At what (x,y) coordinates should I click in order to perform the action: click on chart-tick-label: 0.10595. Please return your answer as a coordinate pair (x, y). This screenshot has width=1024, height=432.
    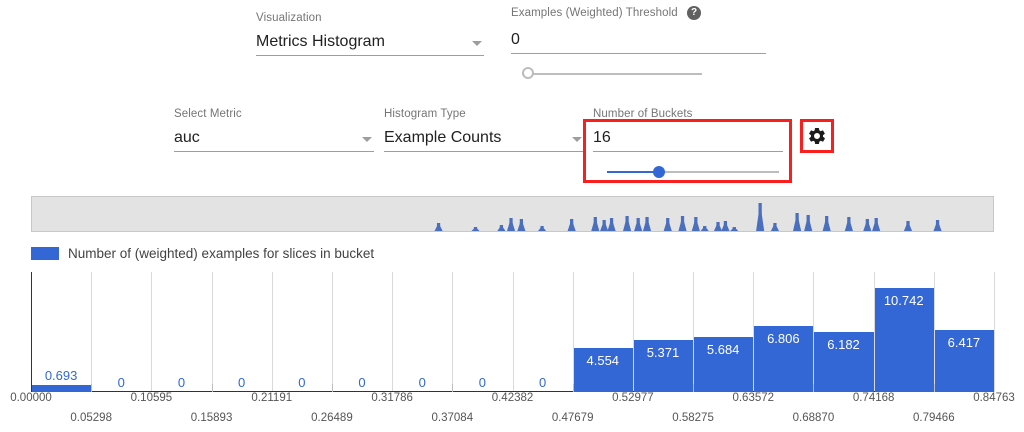
    Looking at the image, I should click on (151, 398).